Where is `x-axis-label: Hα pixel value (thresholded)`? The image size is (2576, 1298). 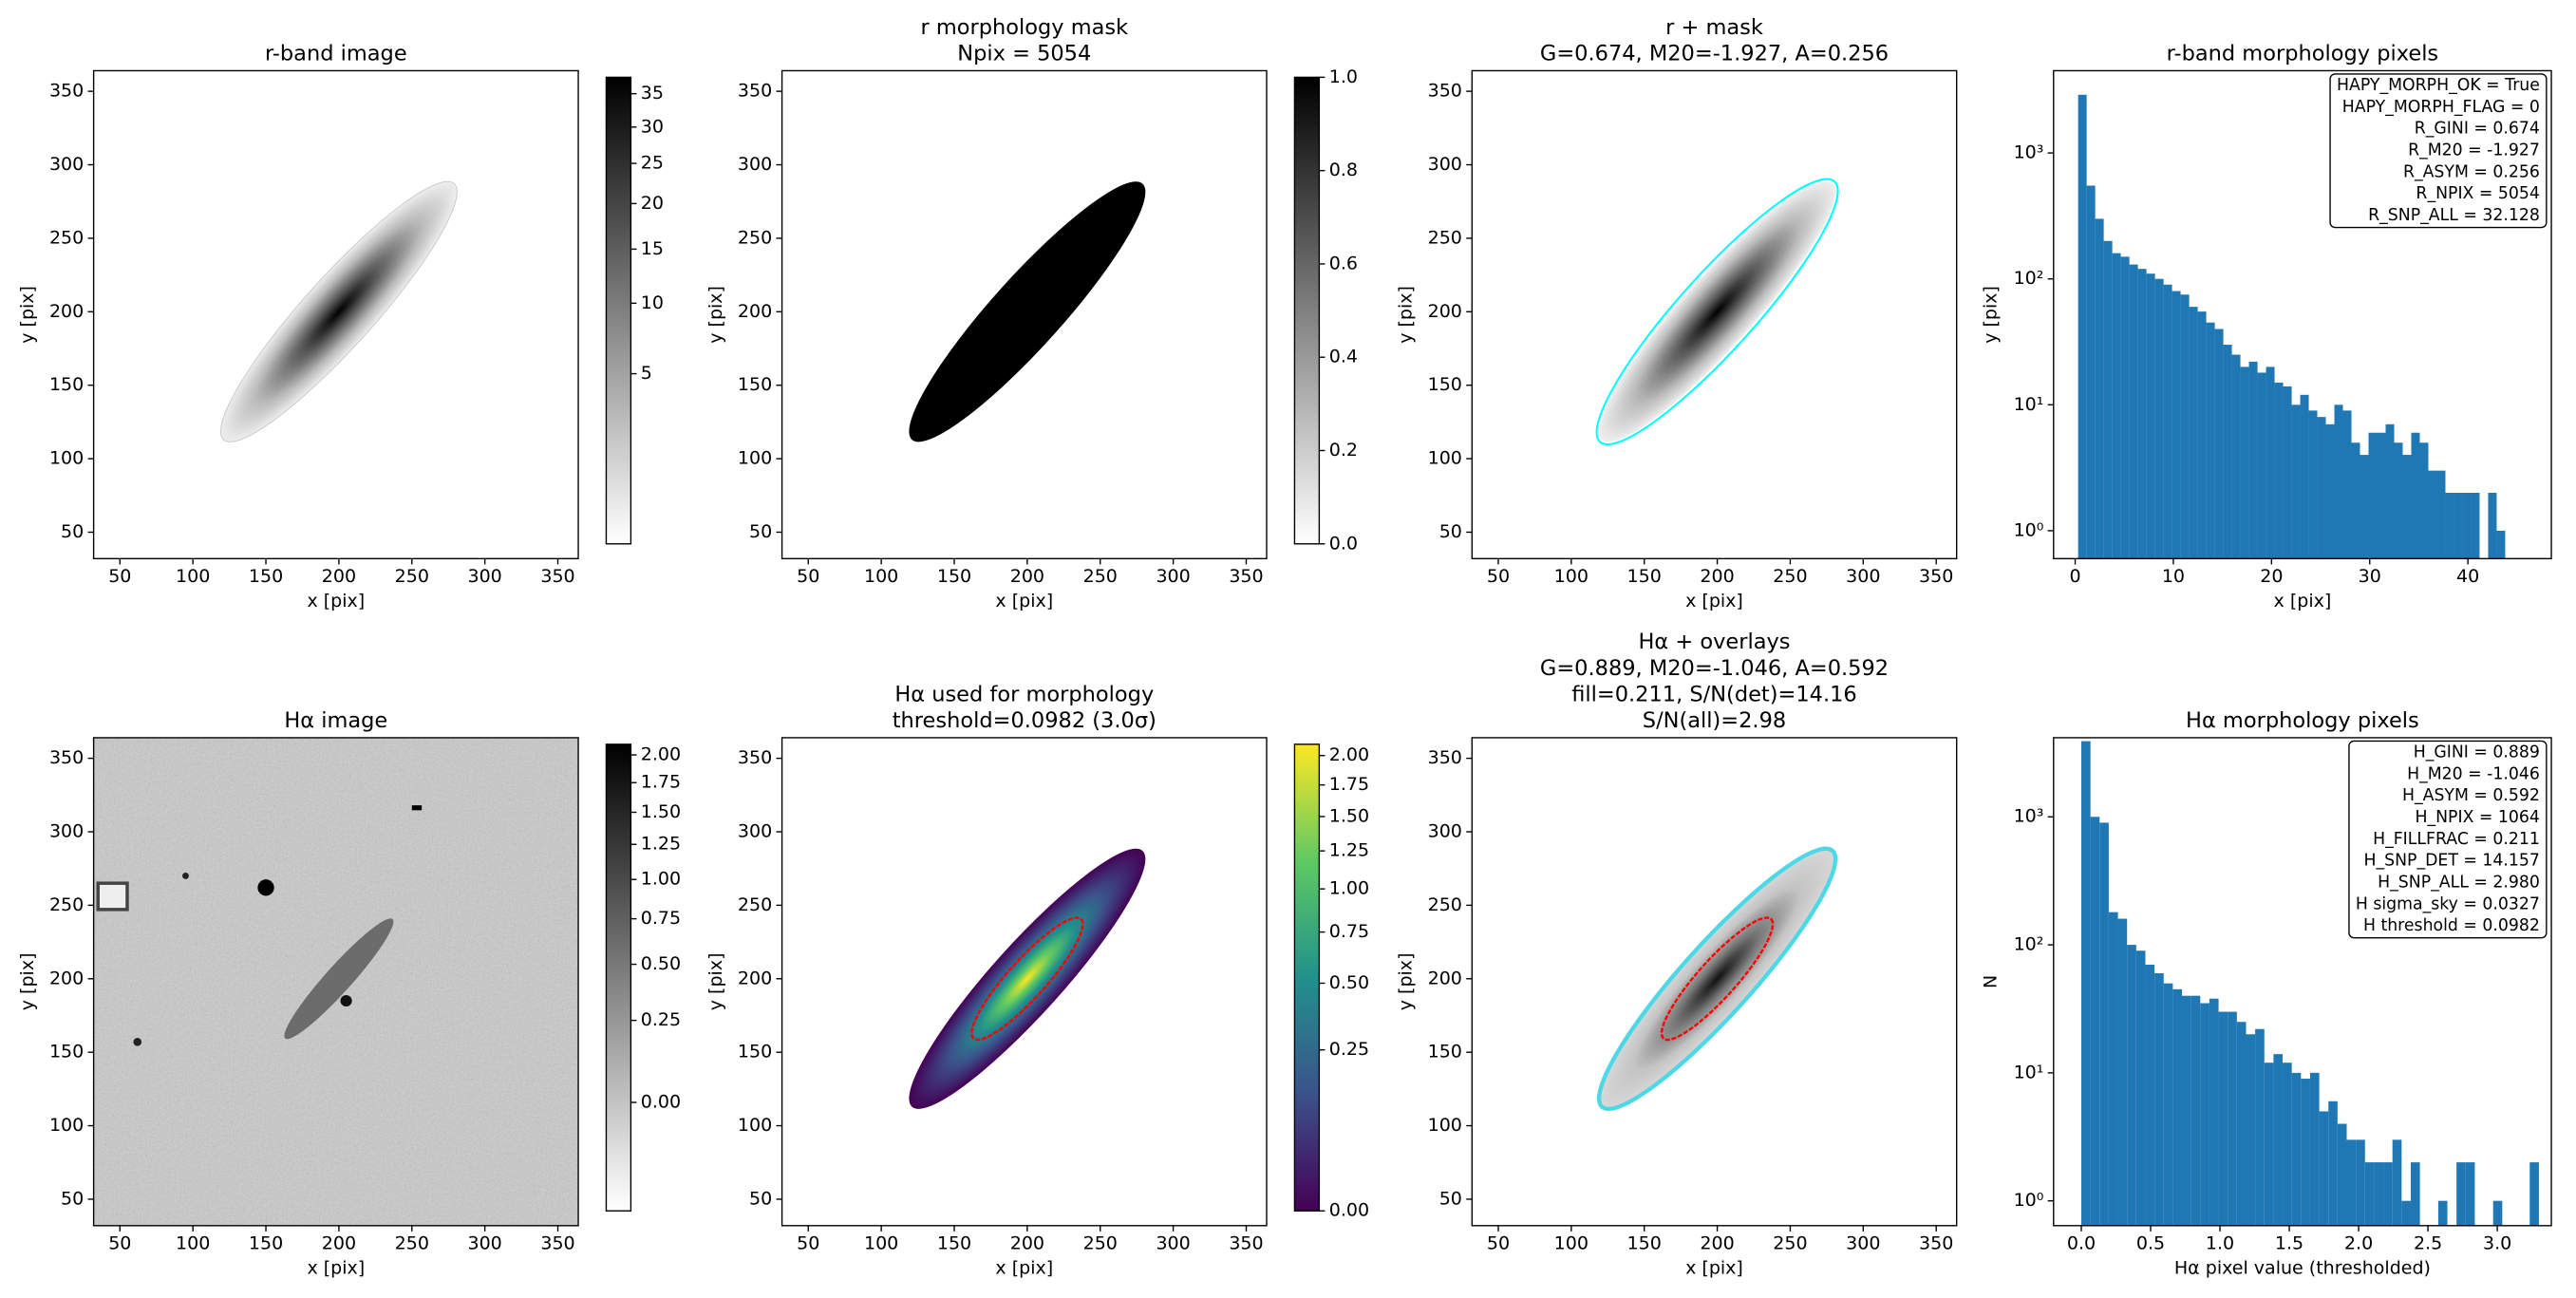
x-axis-label: Hα pixel value (thresholded) is located at coordinates (2302, 1267).